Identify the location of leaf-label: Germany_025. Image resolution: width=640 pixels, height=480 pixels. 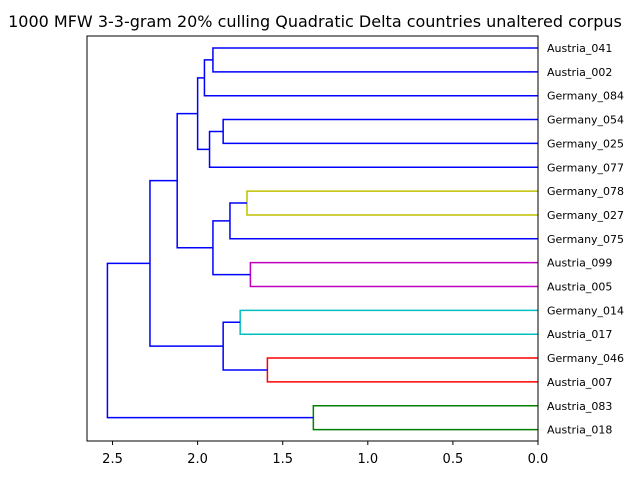
(585, 143).